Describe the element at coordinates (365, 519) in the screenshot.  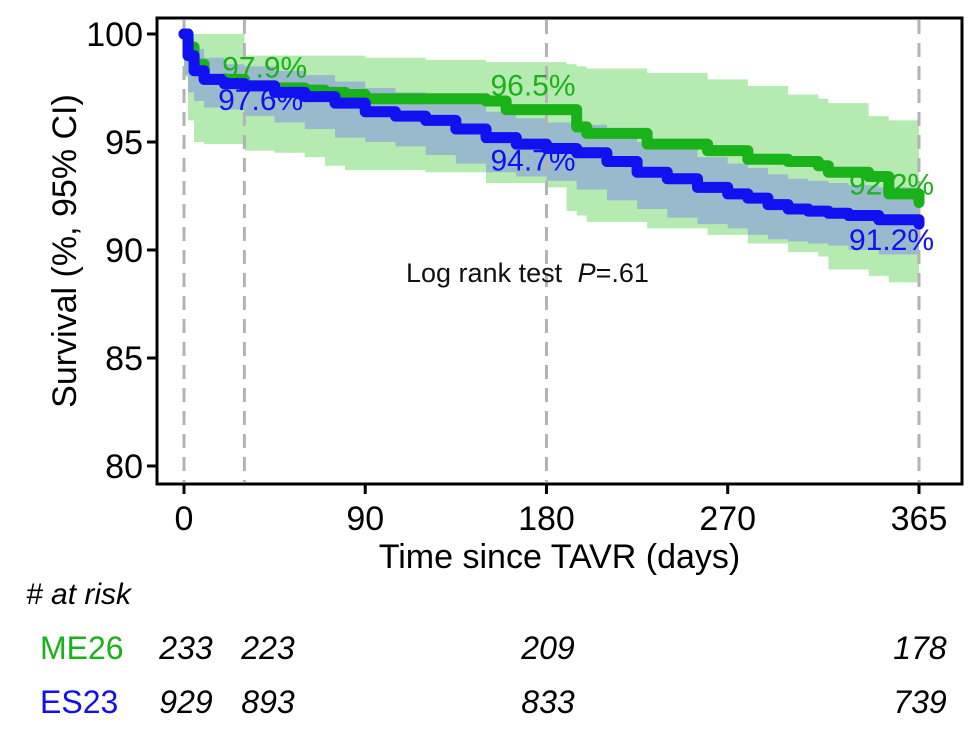
I see `x-tick-label-90: 90` at that location.